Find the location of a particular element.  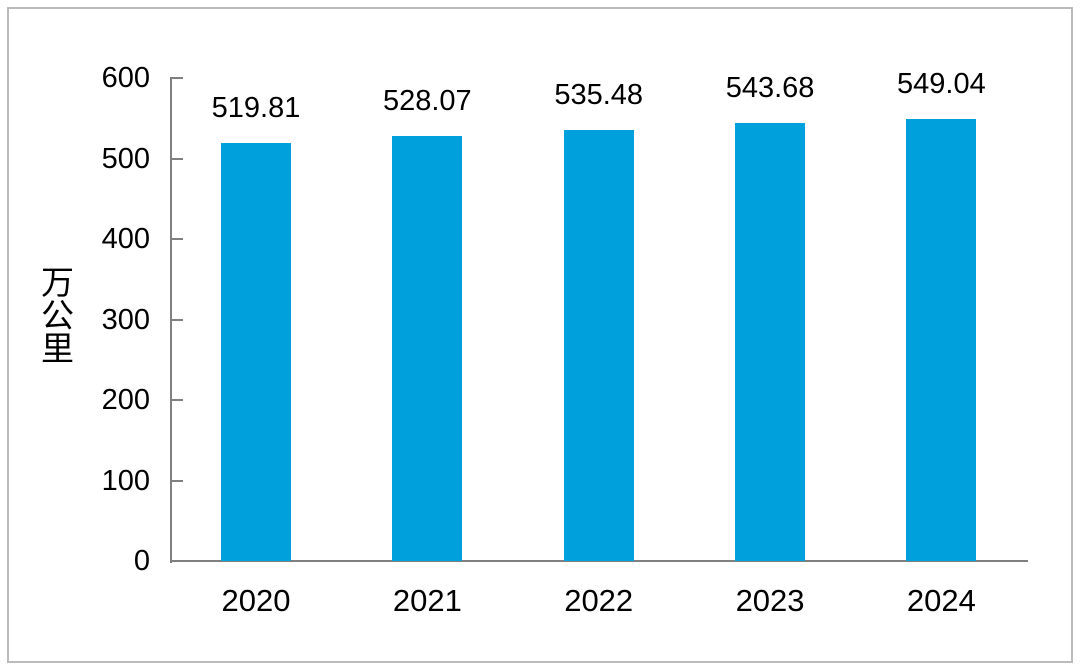

x-axis-line is located at coordinates (599, 561).